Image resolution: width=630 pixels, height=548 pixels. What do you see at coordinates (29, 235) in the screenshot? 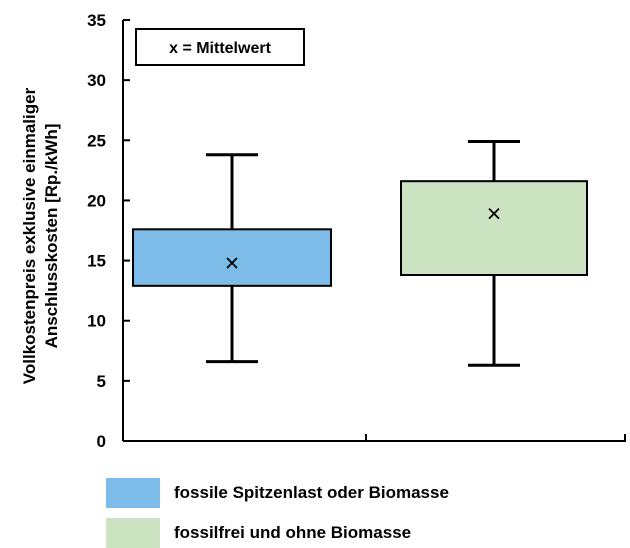
I see `y-axis-label-line-1: Vollkostenpreis exklusive einmaliger` at bounding box center [29, 235].